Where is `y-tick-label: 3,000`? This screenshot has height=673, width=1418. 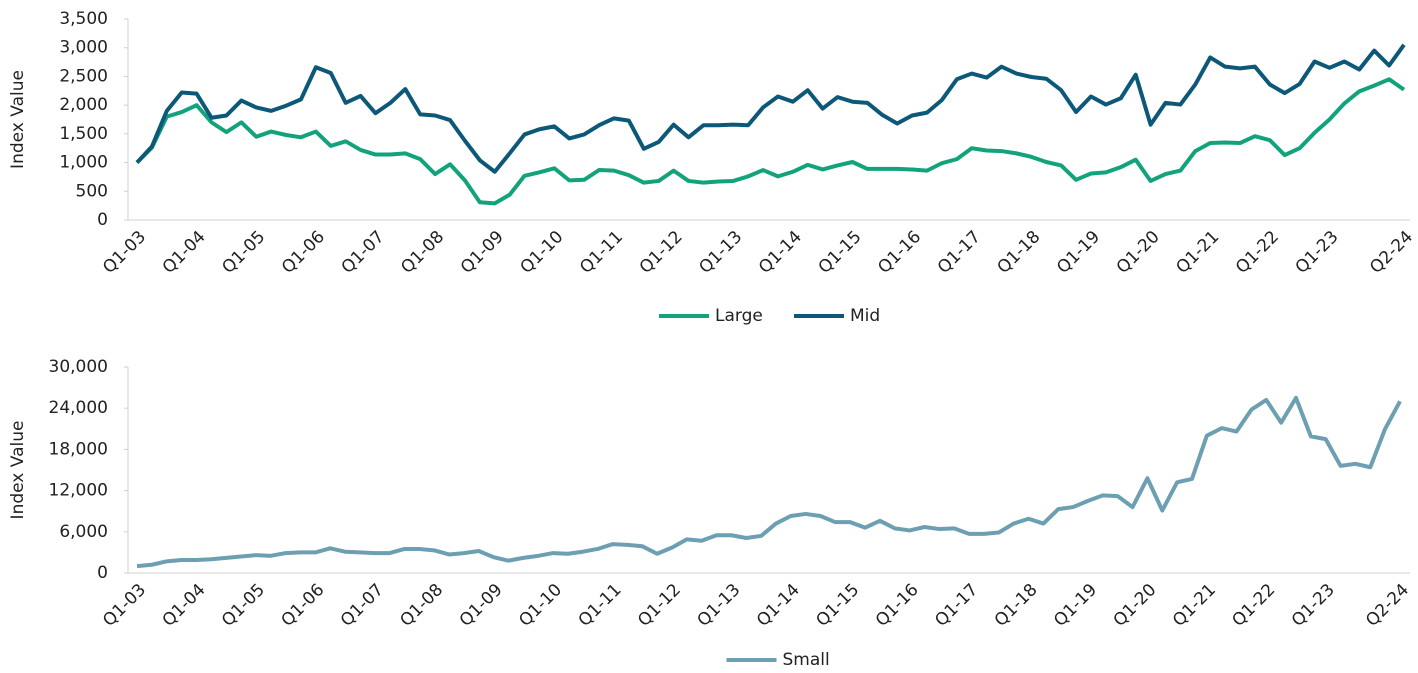 y-tick-label: 3,000 is located at coordinates (83, 48).